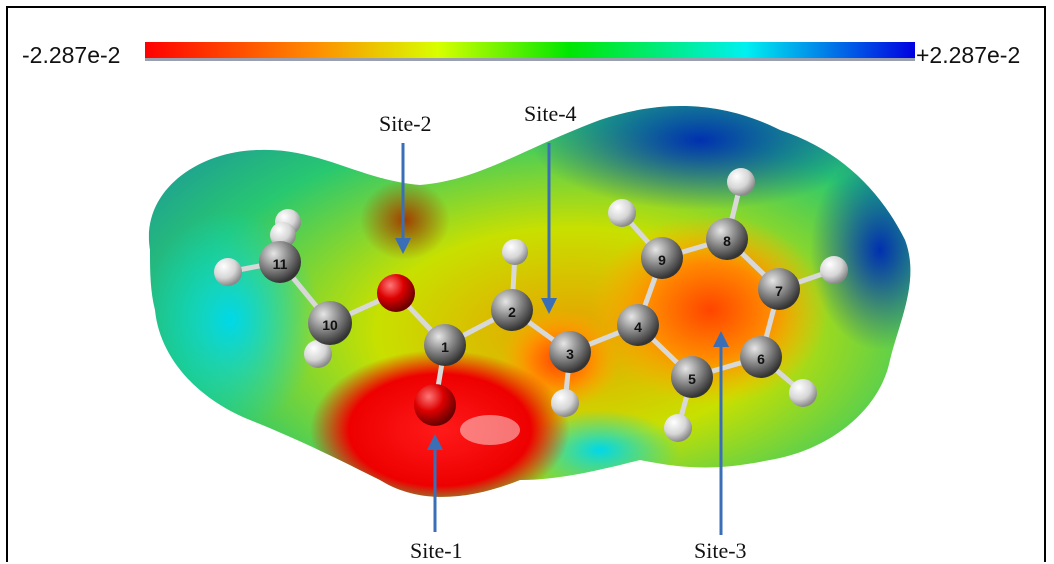 This screenshot has width=1054, height=564. I want to click on atom-label-6: 6, so click(761, 359).